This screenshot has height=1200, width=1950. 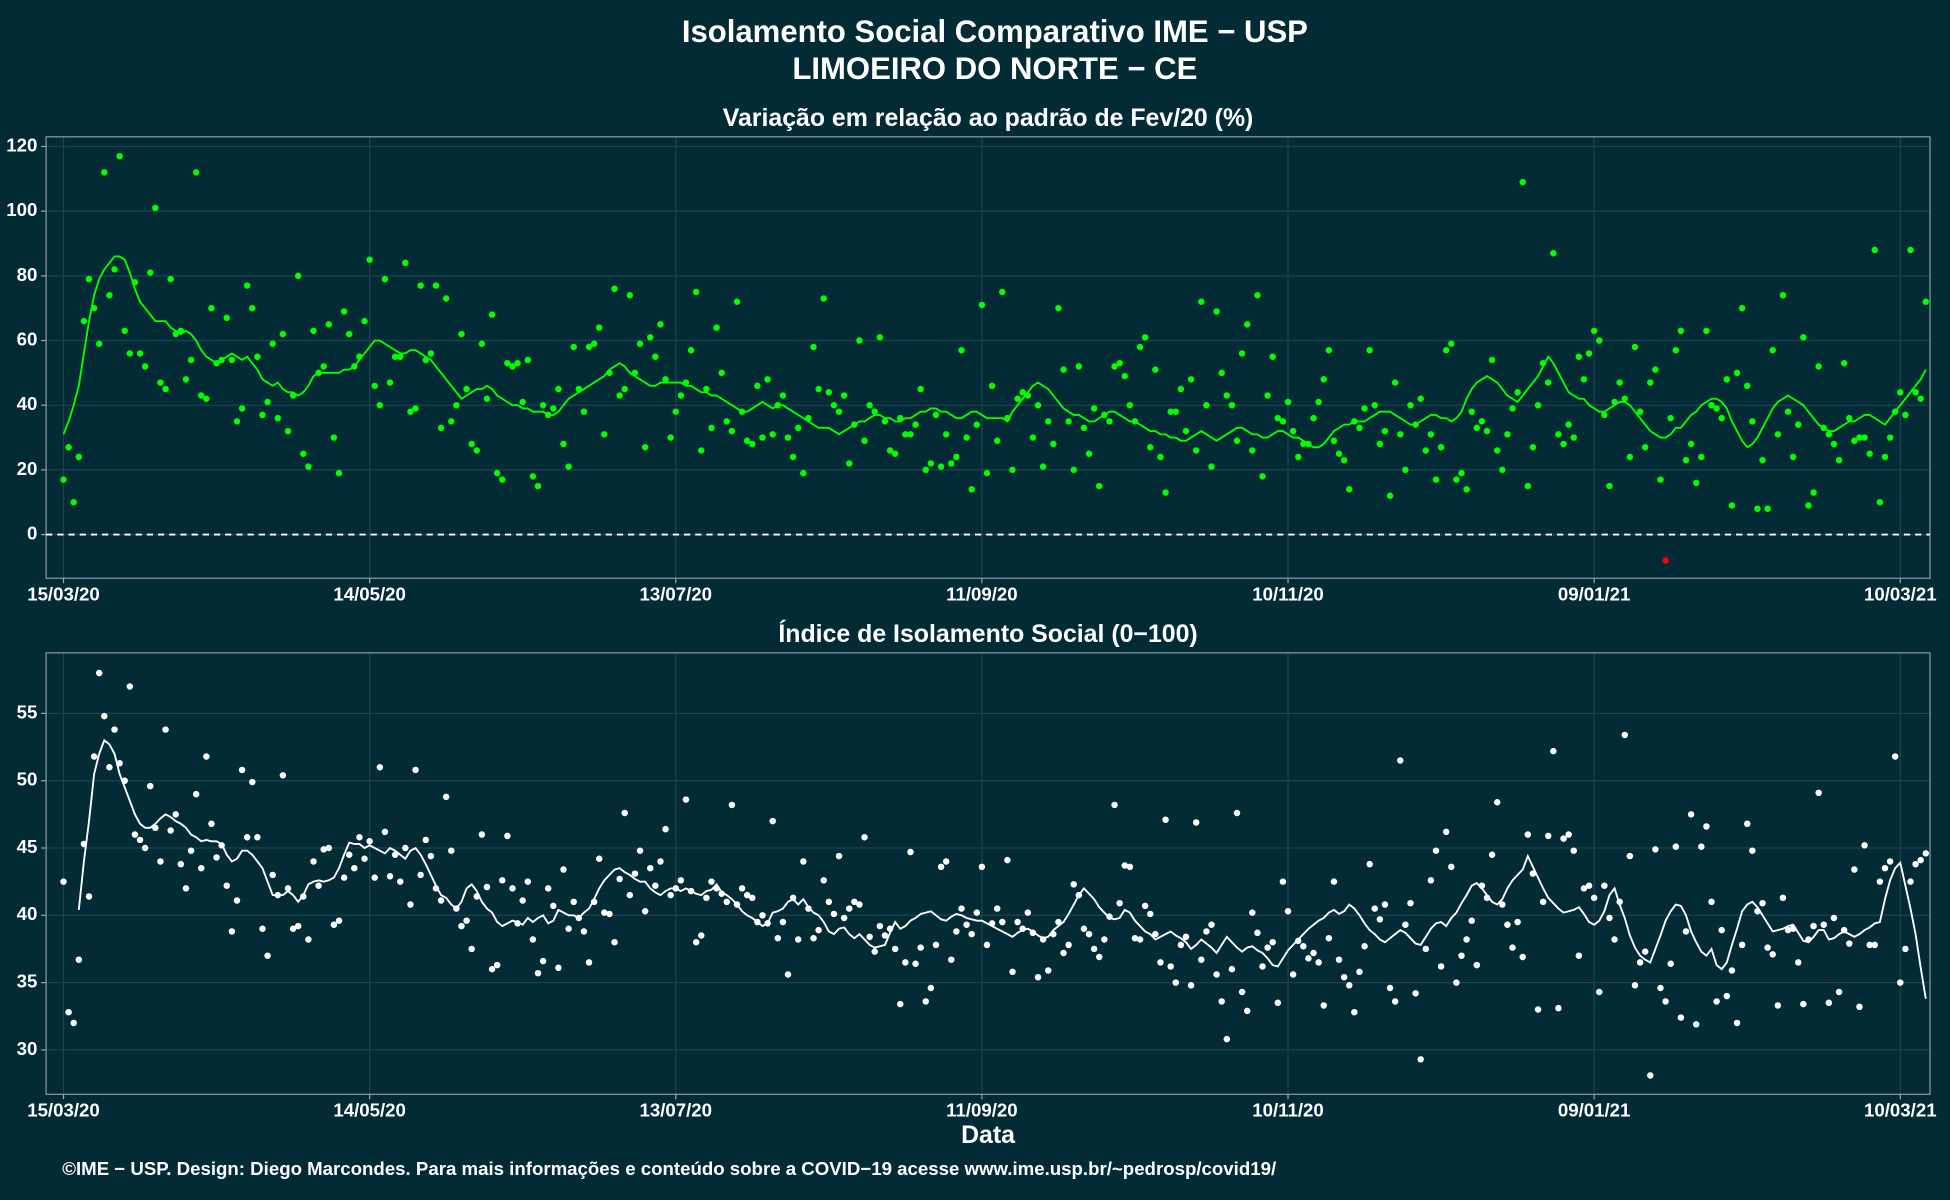 What do you see at coordinates (675, 594) in the screenshot?
I see `x-tick-label: 13/07/20` at bounding box center [675, 594].